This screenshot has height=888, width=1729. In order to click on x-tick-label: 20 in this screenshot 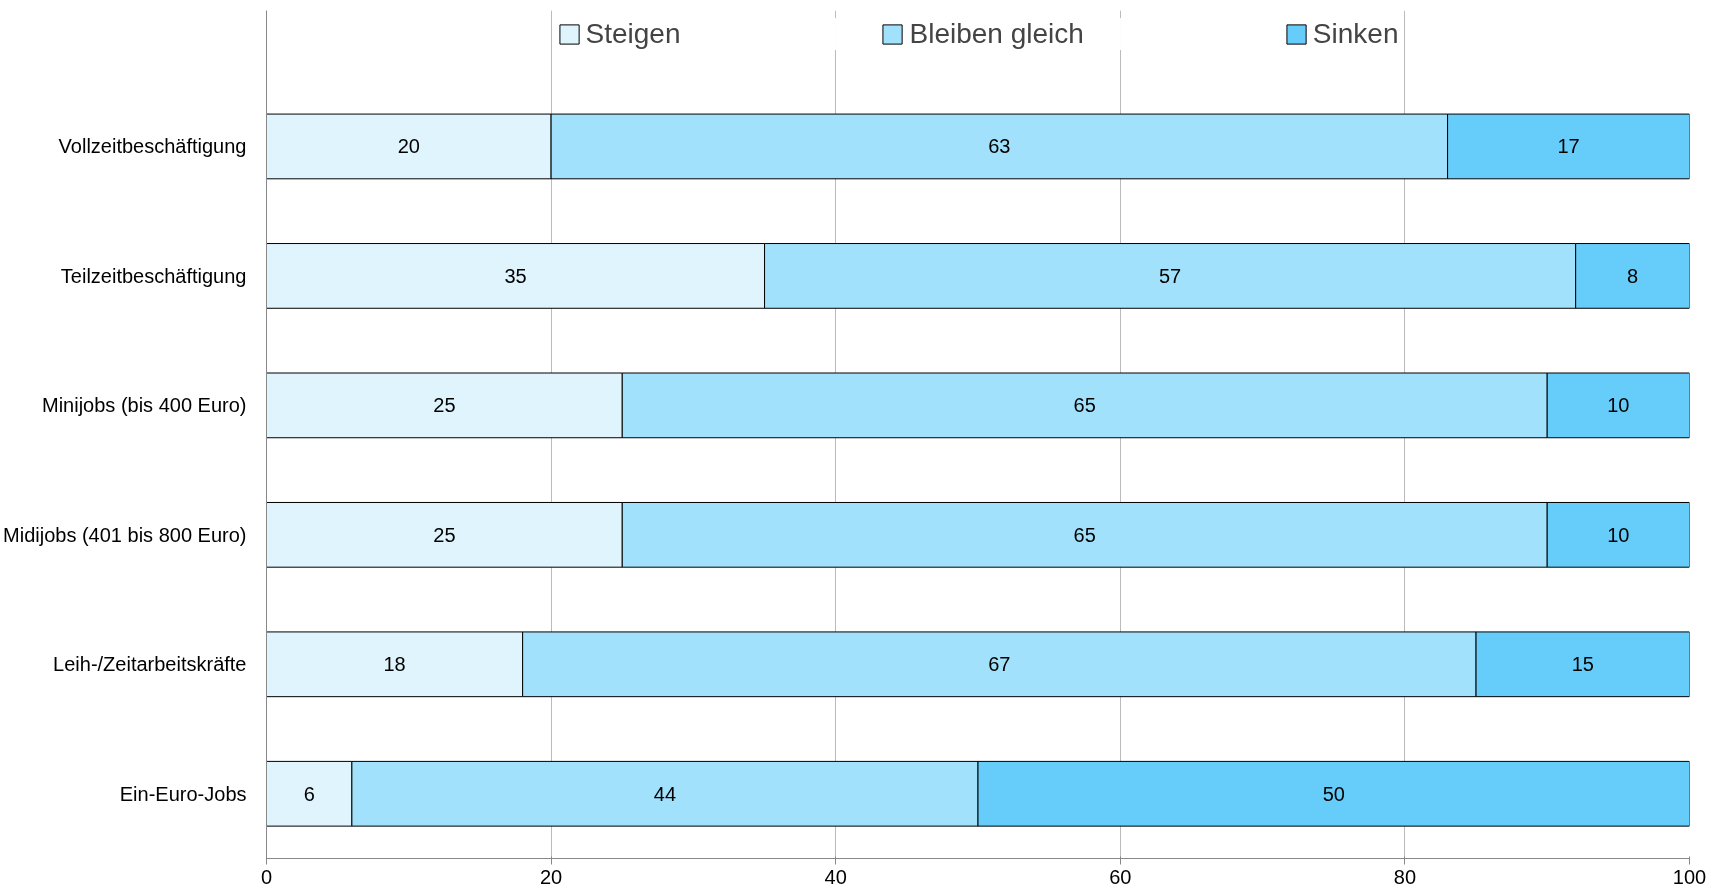, I will do `click(551, 876)`.